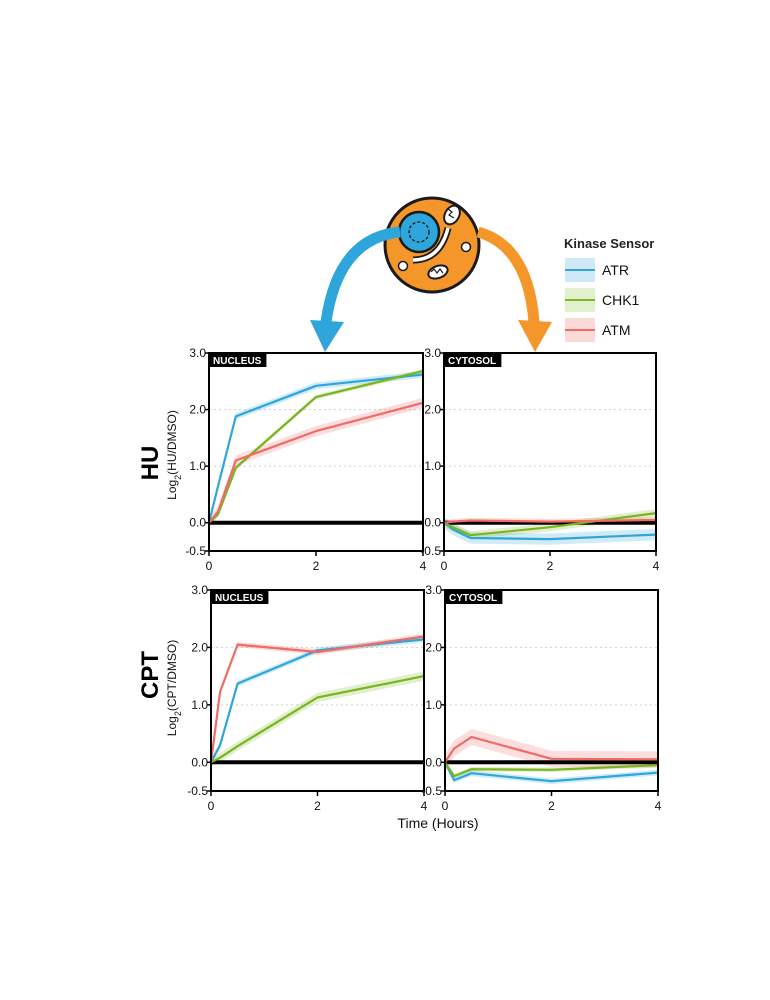 The image size is (770, 1000). What do you see at coordinates (172, 726) in the screenshot?
I see `ylabel-cpt-main: Log` at bounding box center [172, 726].